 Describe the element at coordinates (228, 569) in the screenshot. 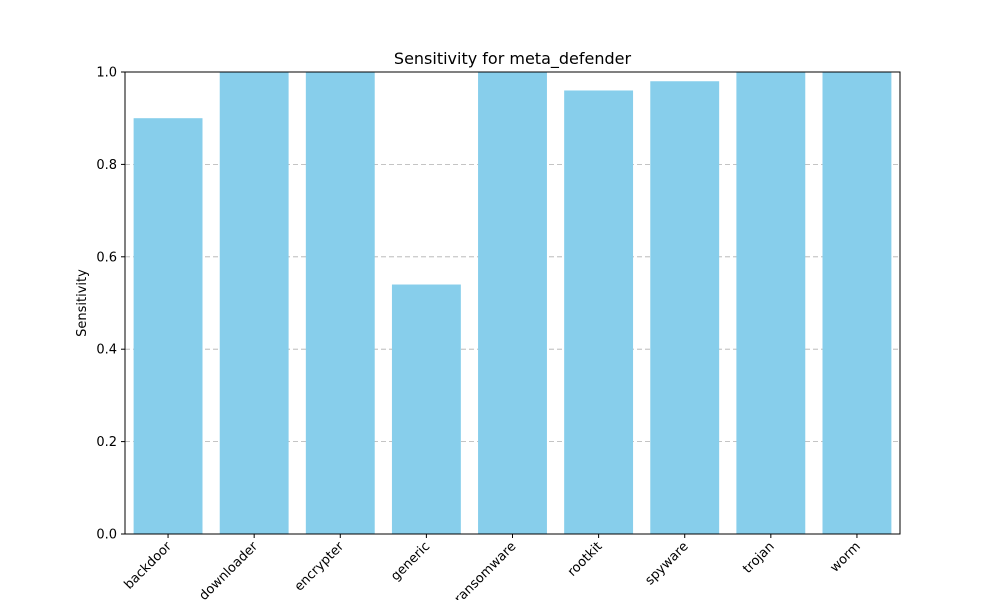

I see `x-tick-label: downloader` at that location.